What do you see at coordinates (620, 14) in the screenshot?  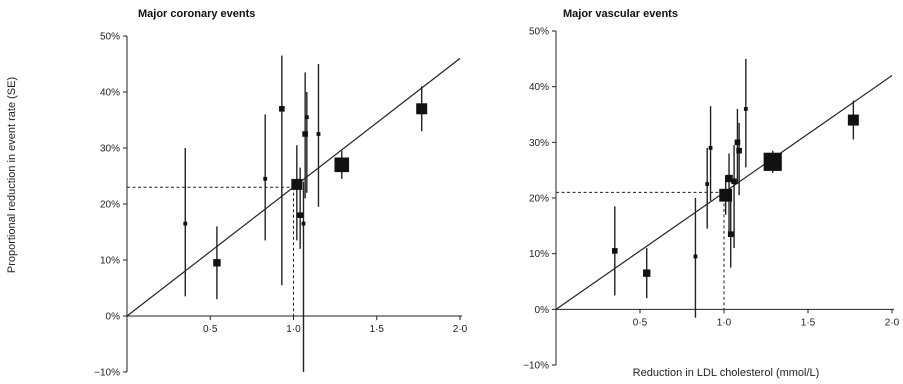 I see `panel-title: Major vascular events` at bounding box center [620, 14].